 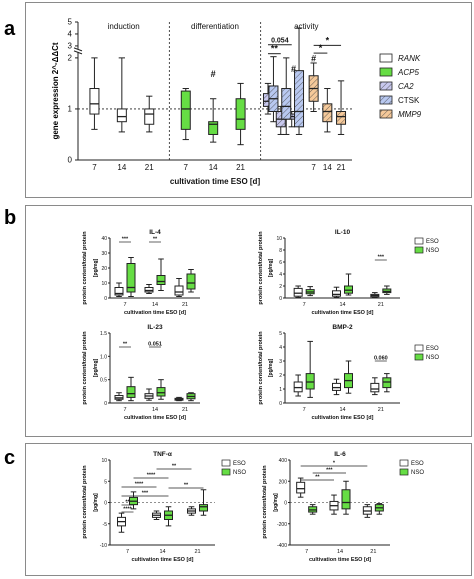 I want to click on b-il10-x-tick-label: 21, so click(x=381, y=305).